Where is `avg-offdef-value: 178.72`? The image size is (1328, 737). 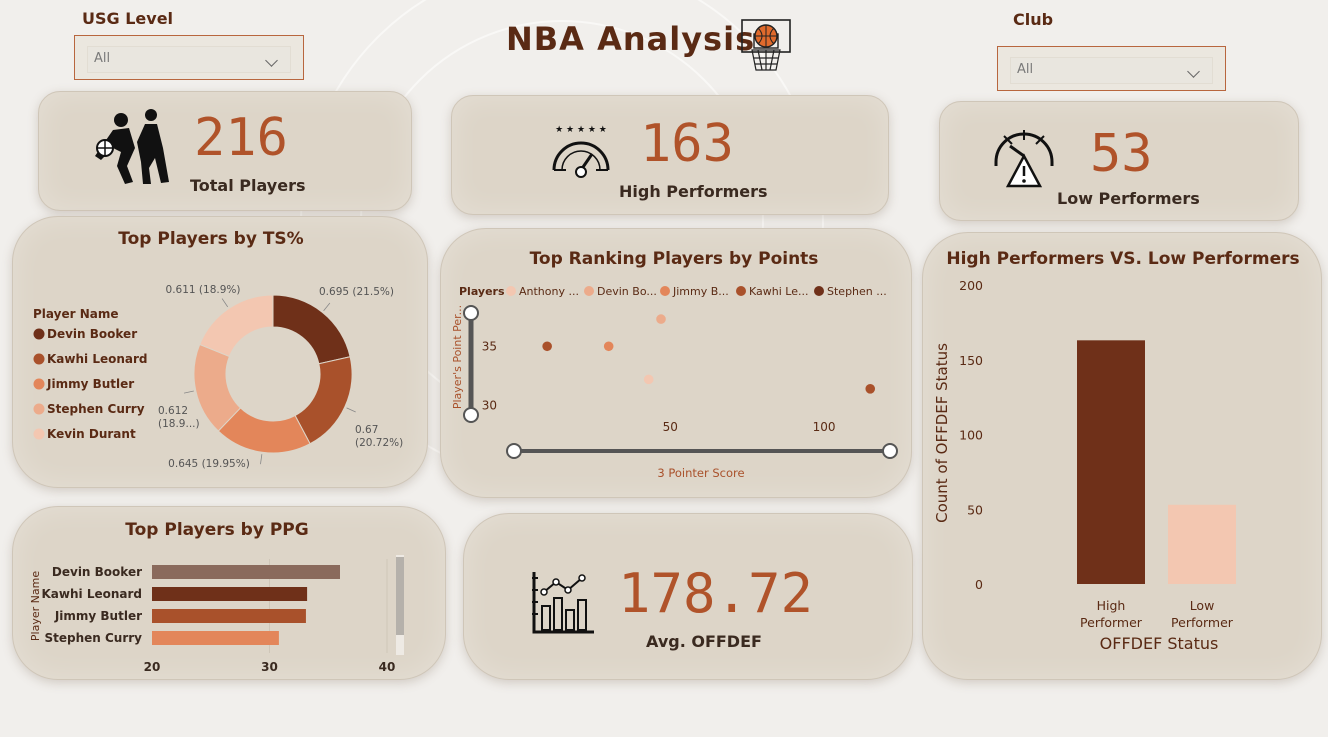
avg-offdef-value: 178.72 is located at coordinates (716, 593).